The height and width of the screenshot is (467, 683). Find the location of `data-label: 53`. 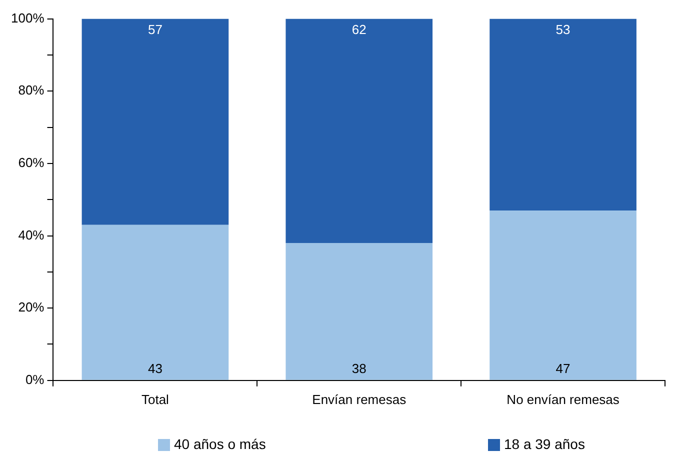

data-label: 53 is located at coordinates (563, 29).